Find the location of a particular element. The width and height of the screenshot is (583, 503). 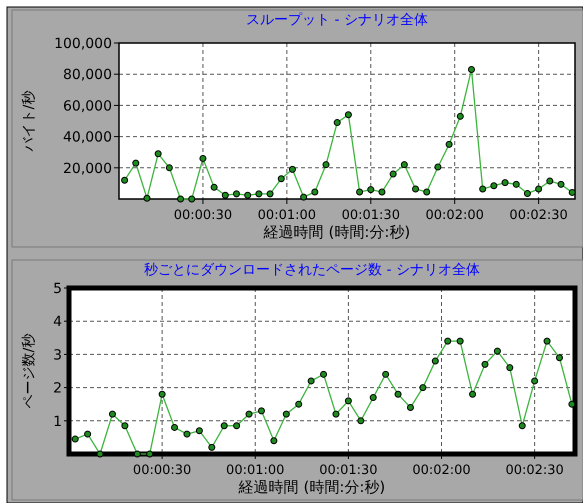

y-tick-label: 60,000 is located at coordinates (87, 106).